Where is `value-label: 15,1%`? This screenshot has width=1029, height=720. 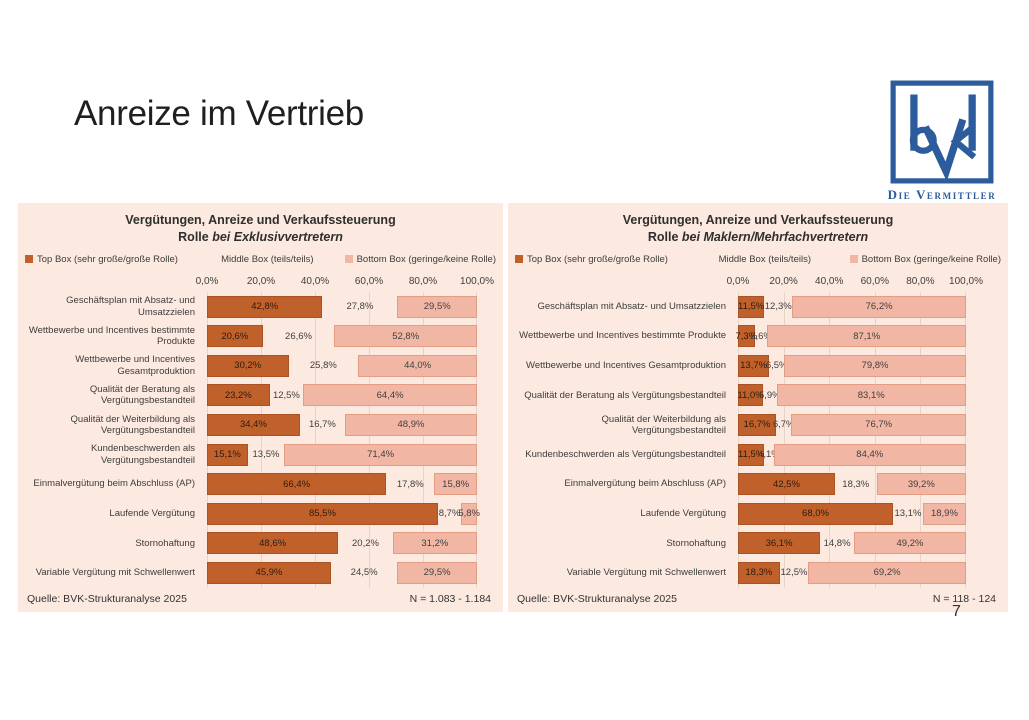
value-label: 15,1% is located at coordinates (227, 455).